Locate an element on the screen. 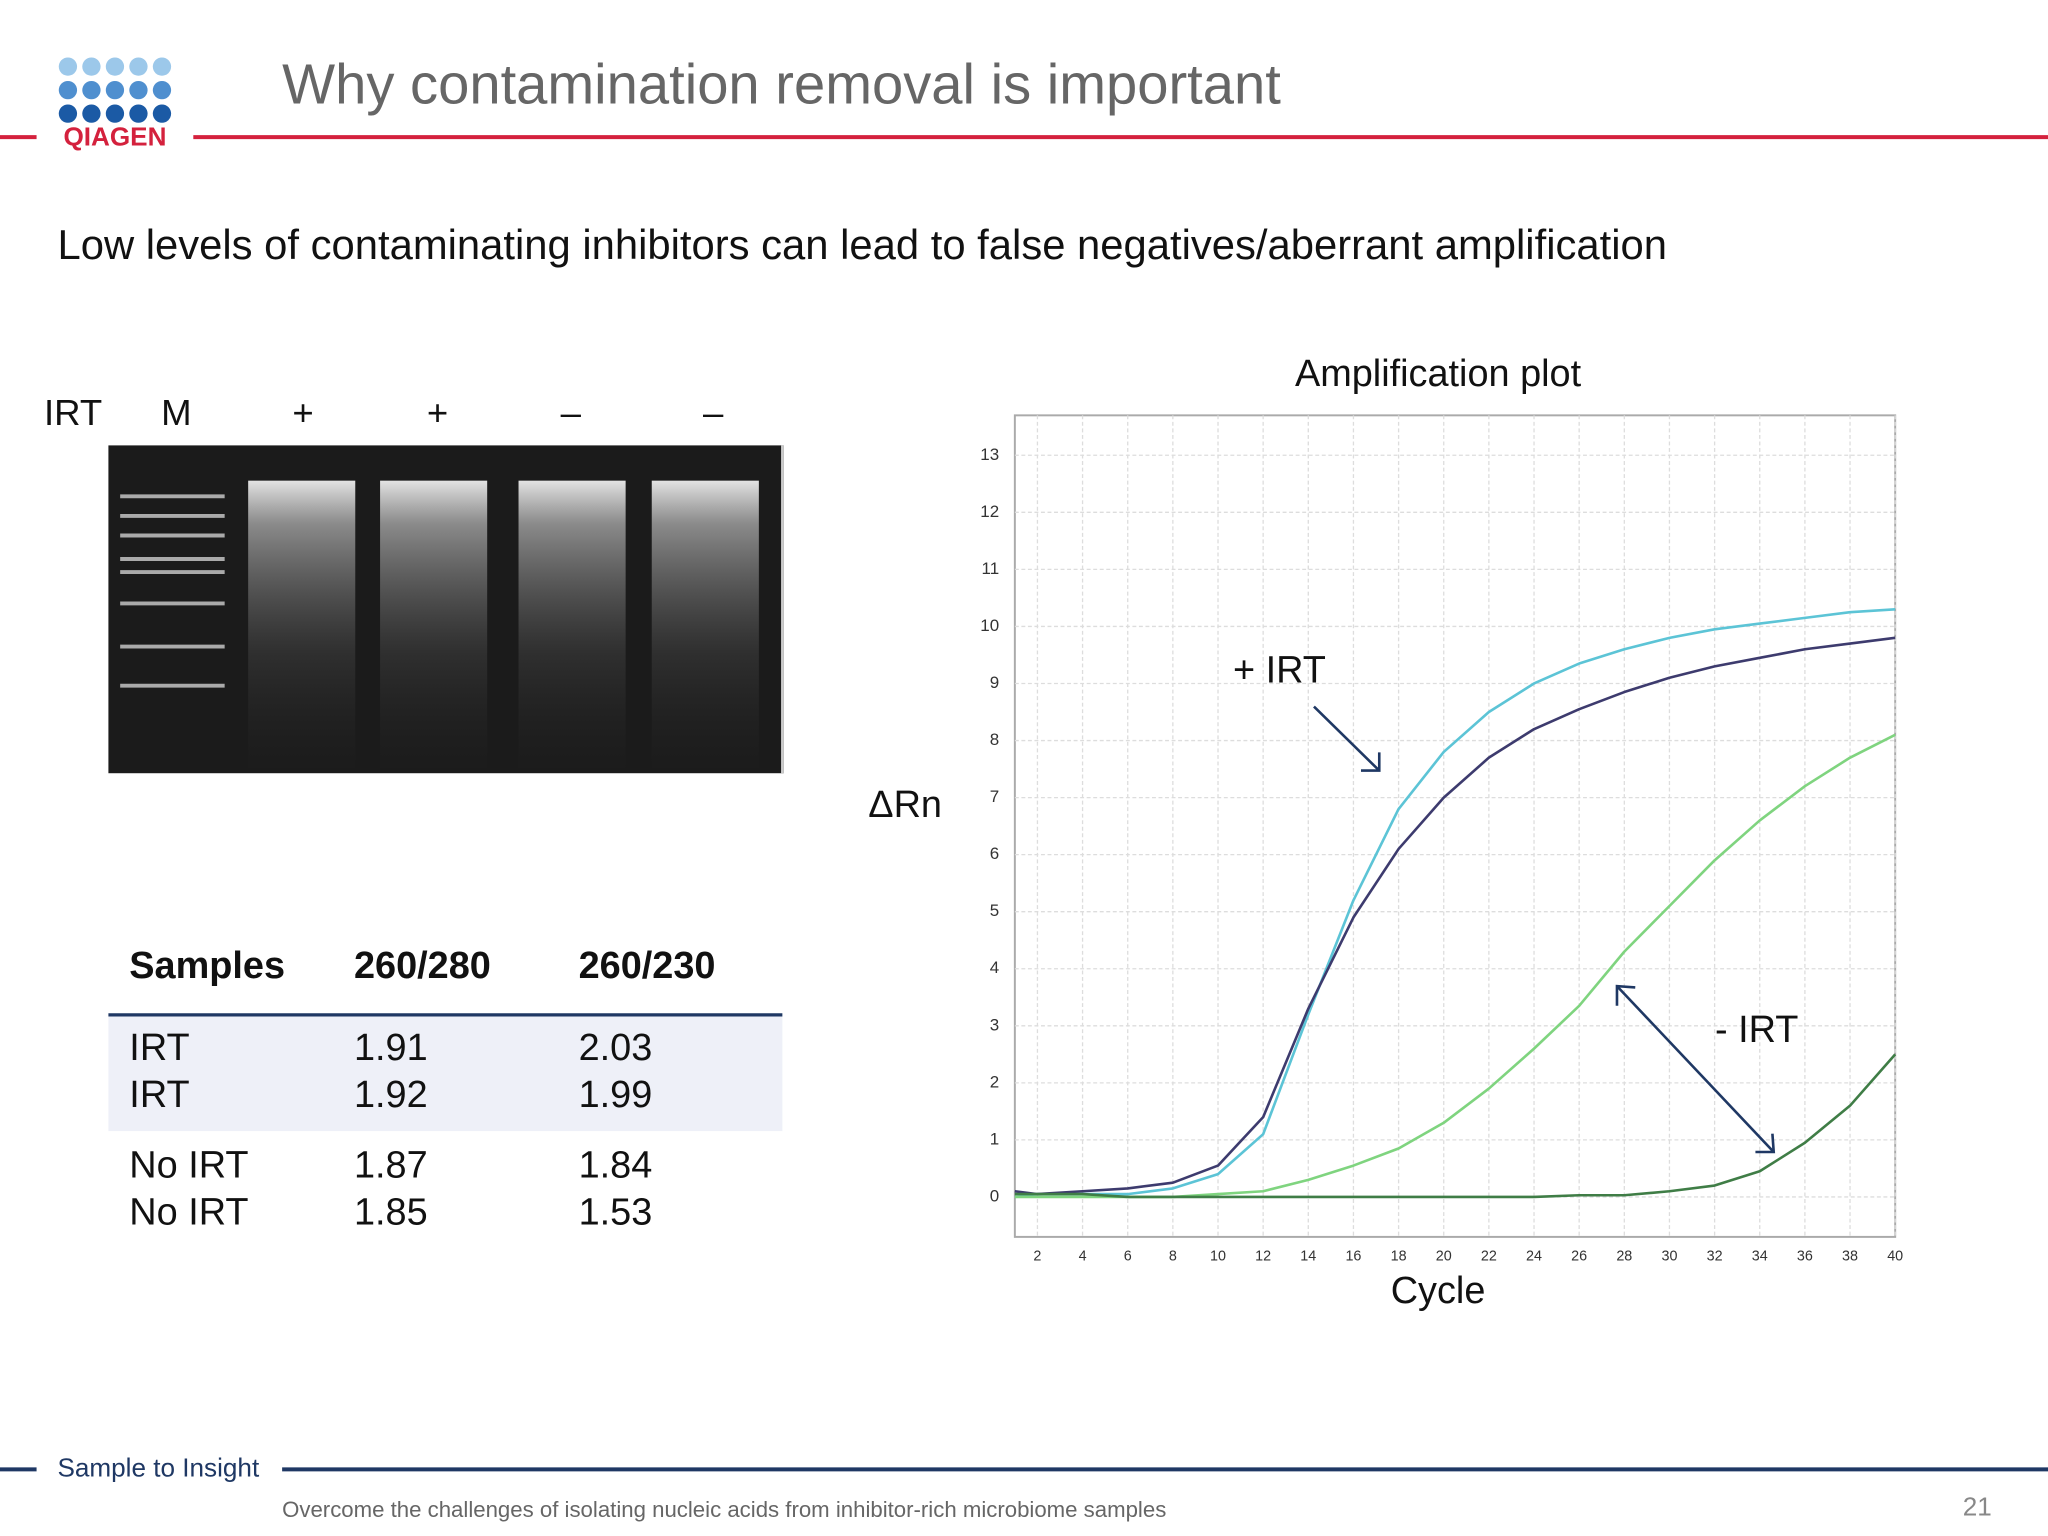 The height and width of the screenshot is (1536, 2048). annotation: - IRT is located at coordinates (1756, 1030).